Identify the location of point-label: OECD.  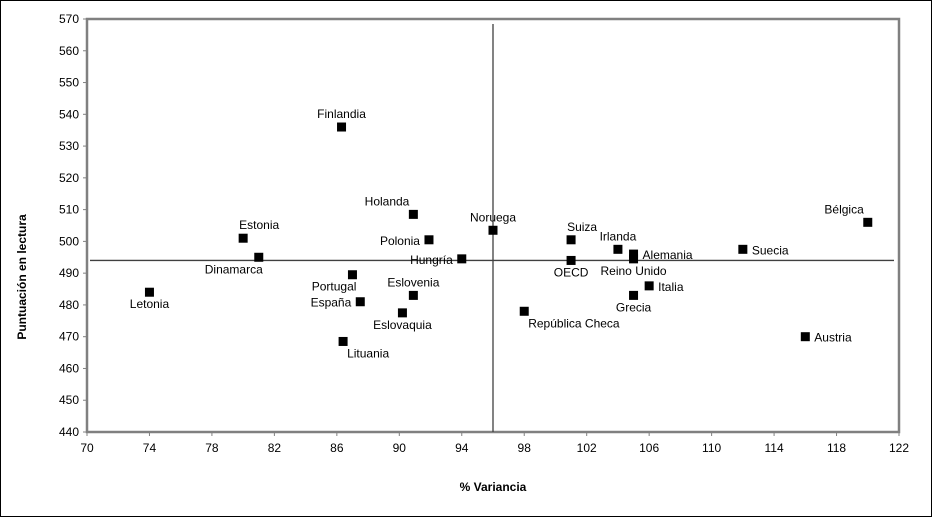
(571, 272).